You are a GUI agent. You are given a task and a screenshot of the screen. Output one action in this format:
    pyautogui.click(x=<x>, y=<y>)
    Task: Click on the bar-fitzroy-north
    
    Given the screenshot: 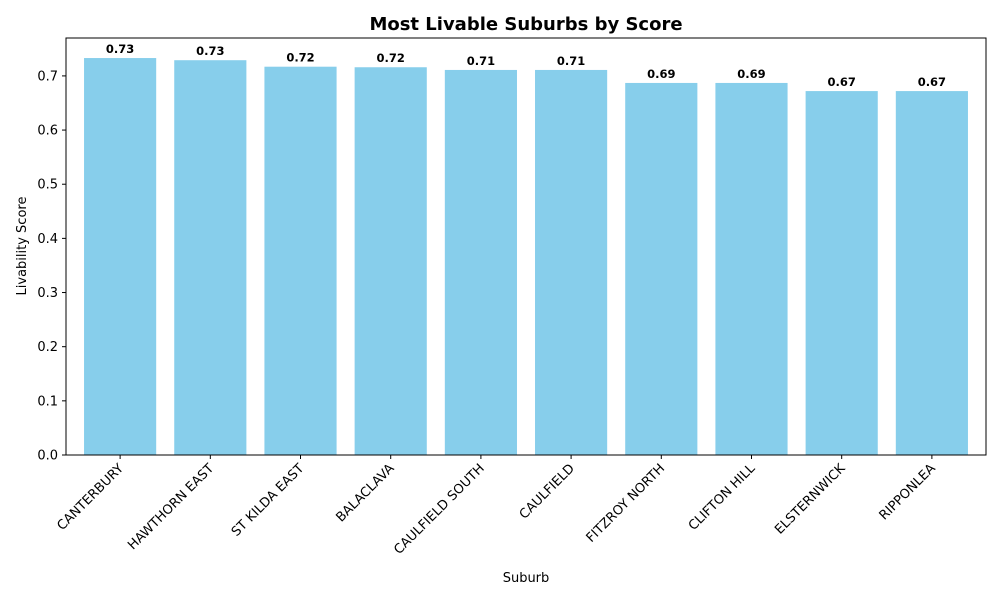 What is the action you would take?
    pyautogui.click(x=661, y=269)
    